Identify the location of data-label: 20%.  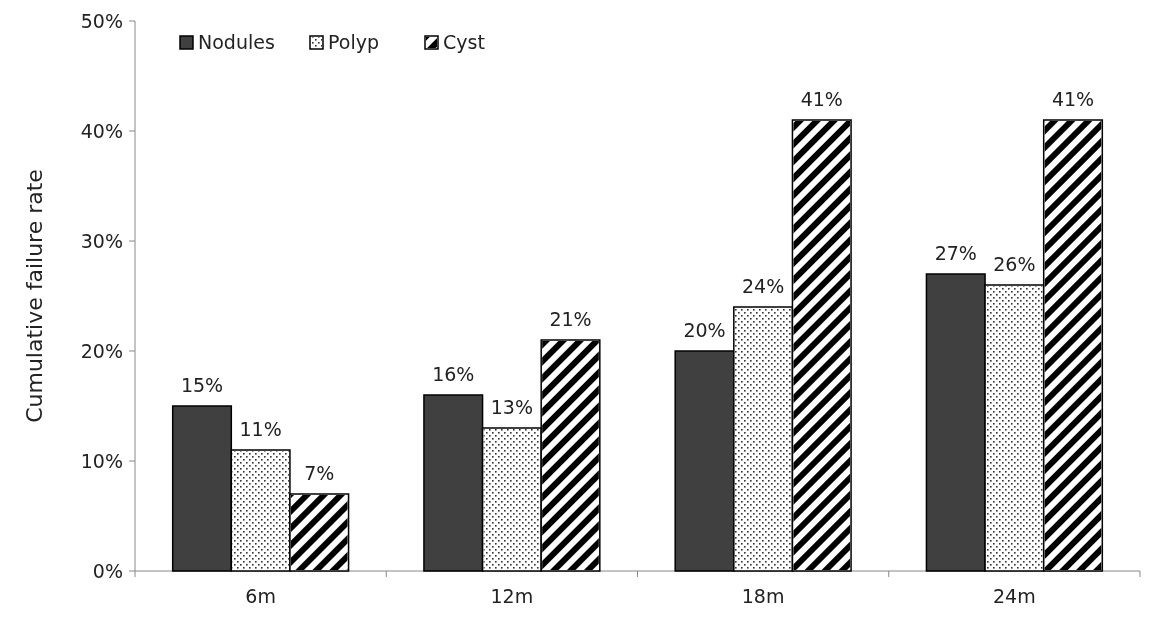
(704, 330).